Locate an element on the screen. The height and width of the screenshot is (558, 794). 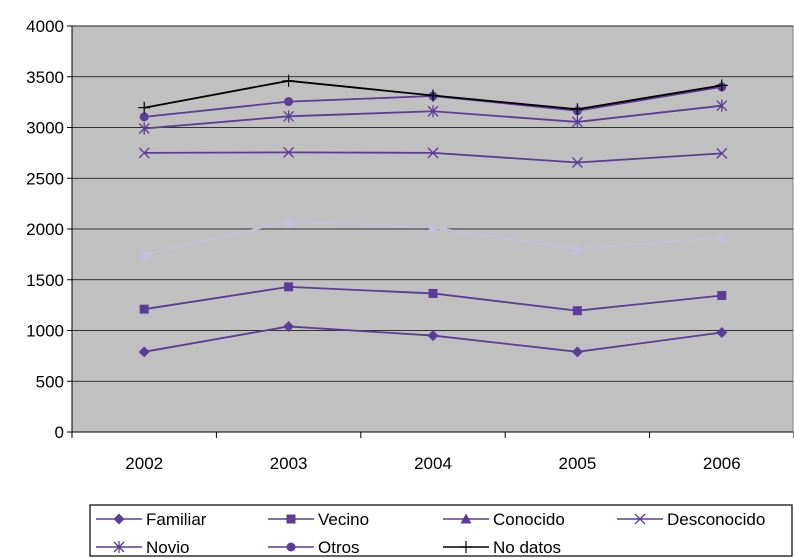
x-axis-tick-labels: 2002 2003 2004 2005 2006 is located at coordinates (432, 463).